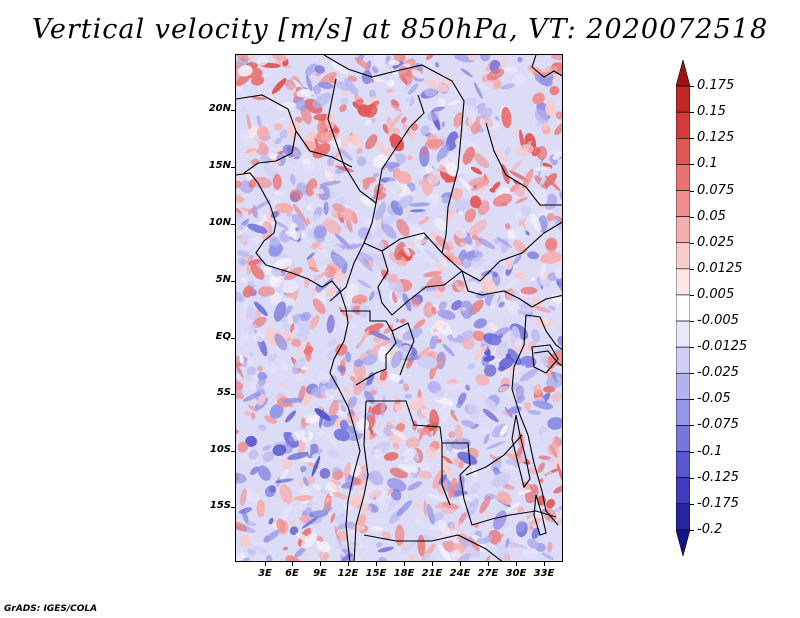 Image resolution: width=800 pixels, height=618 pixels. I want to click on colorbar-label: -0.1, so click(710, 451).